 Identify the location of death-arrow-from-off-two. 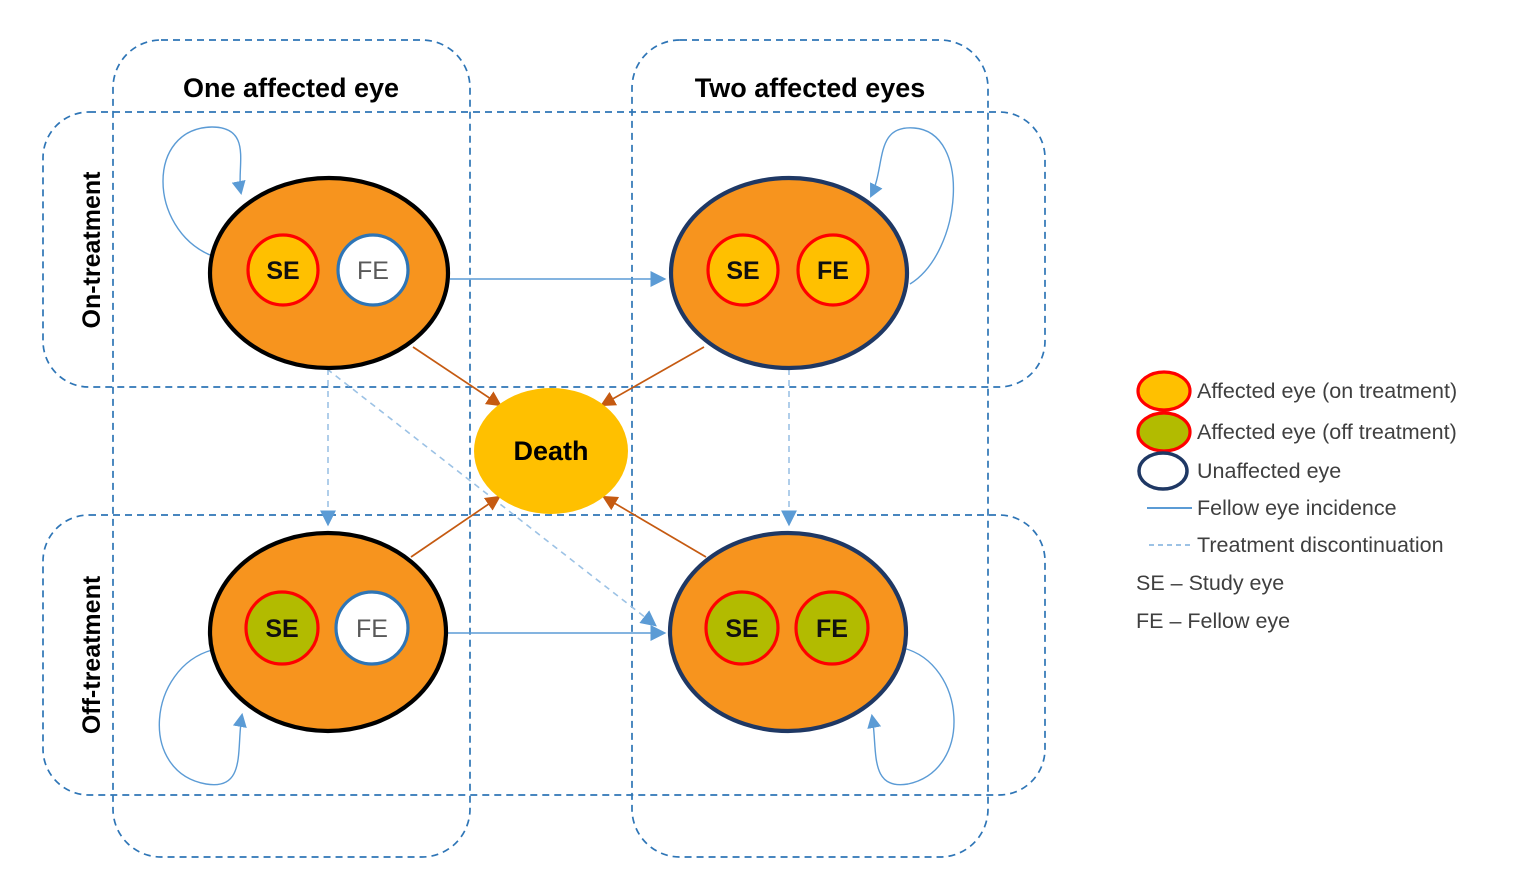
(654, 526).